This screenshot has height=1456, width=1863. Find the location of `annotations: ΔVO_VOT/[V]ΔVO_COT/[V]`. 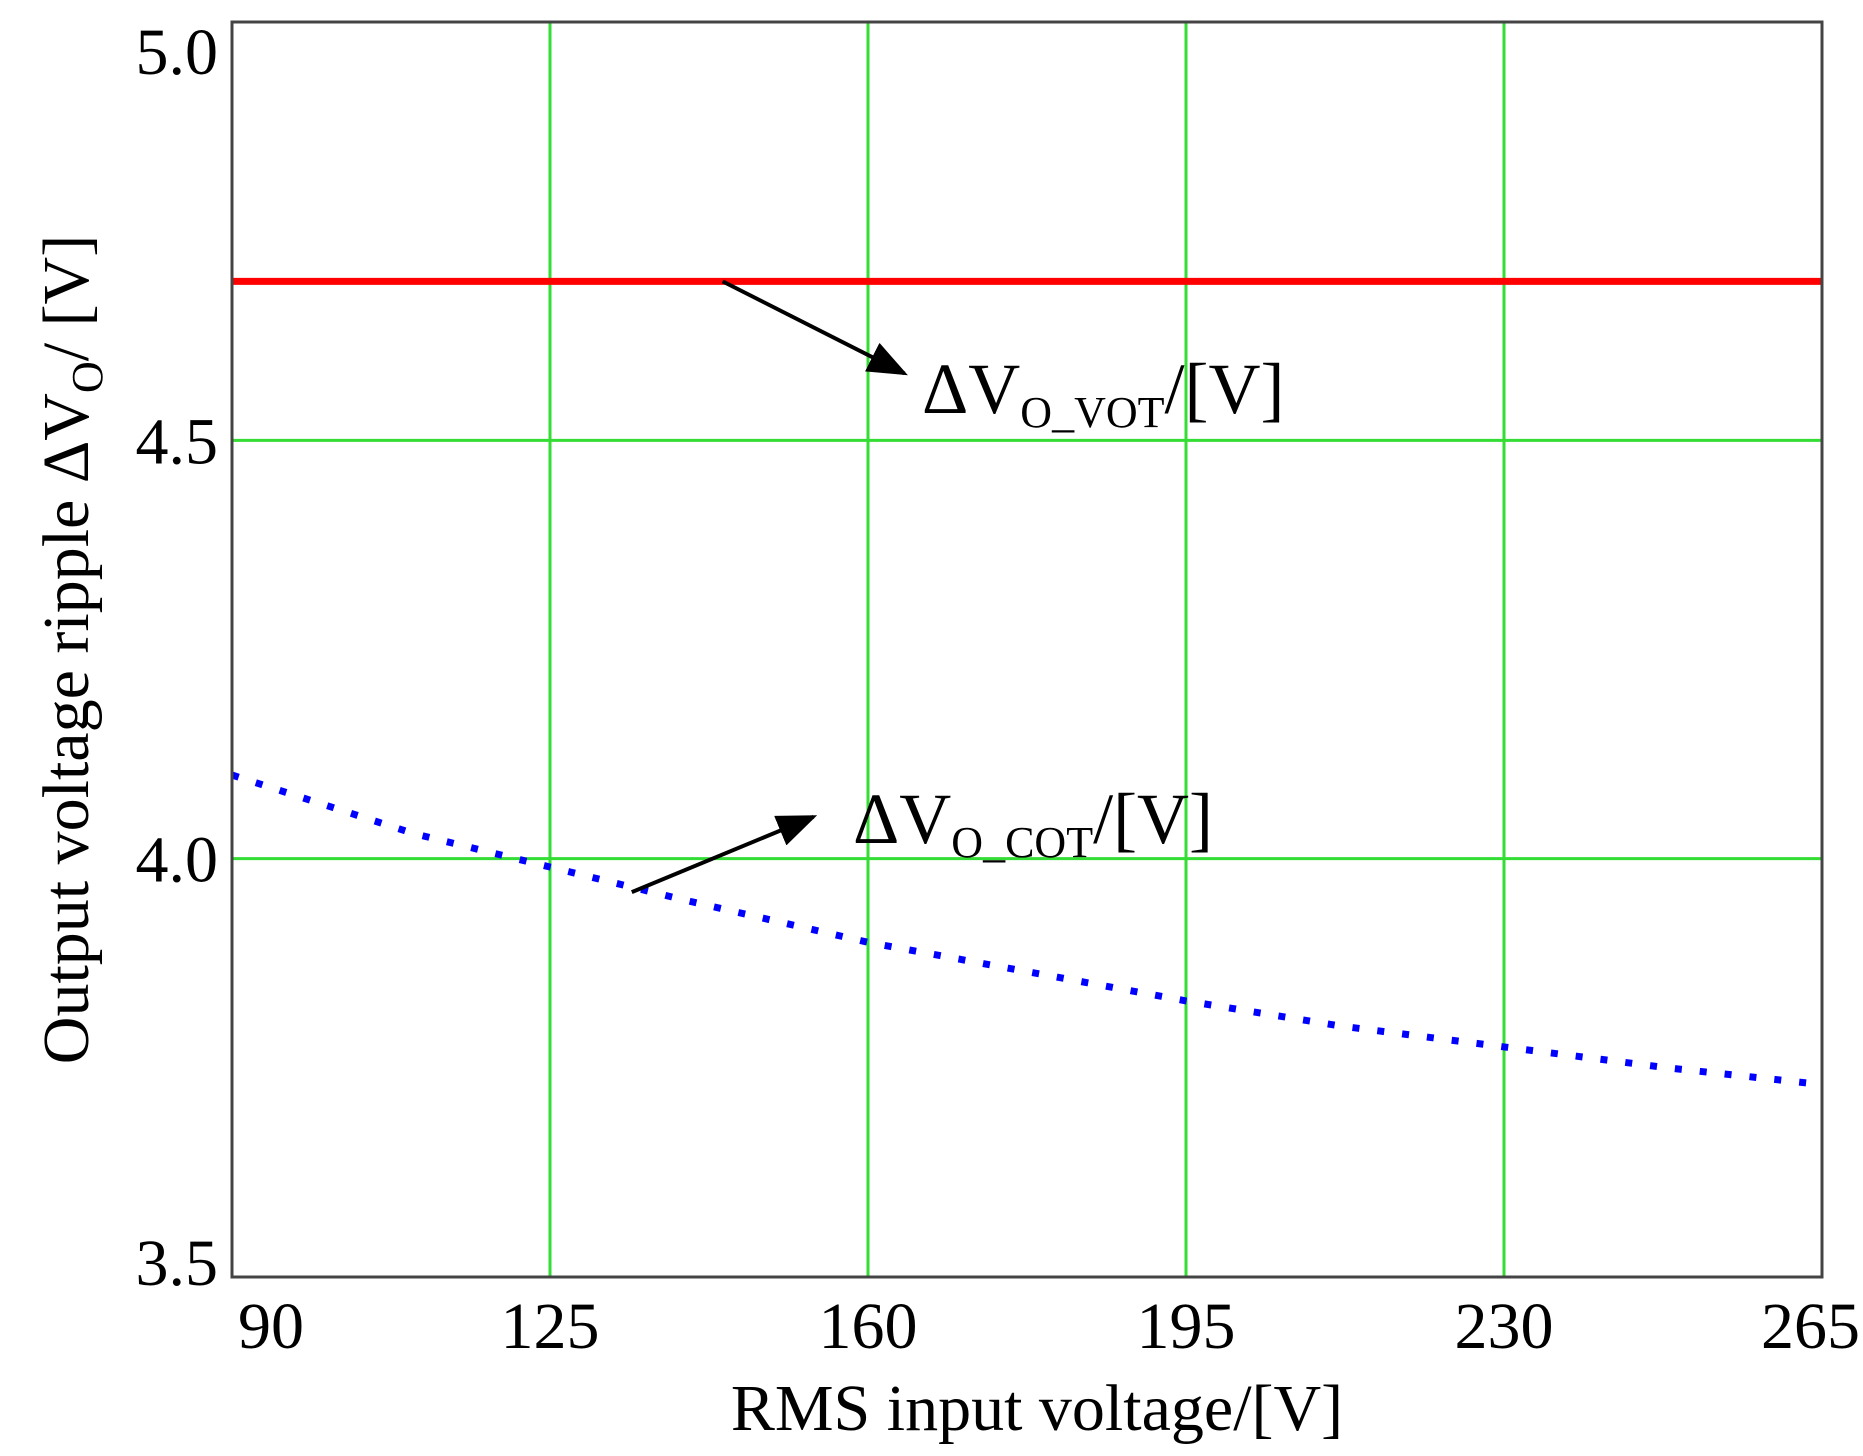

annotations: ΔVO_VOT/[V]ΔVO_COT/[V] is located at coordinates (957, 586).